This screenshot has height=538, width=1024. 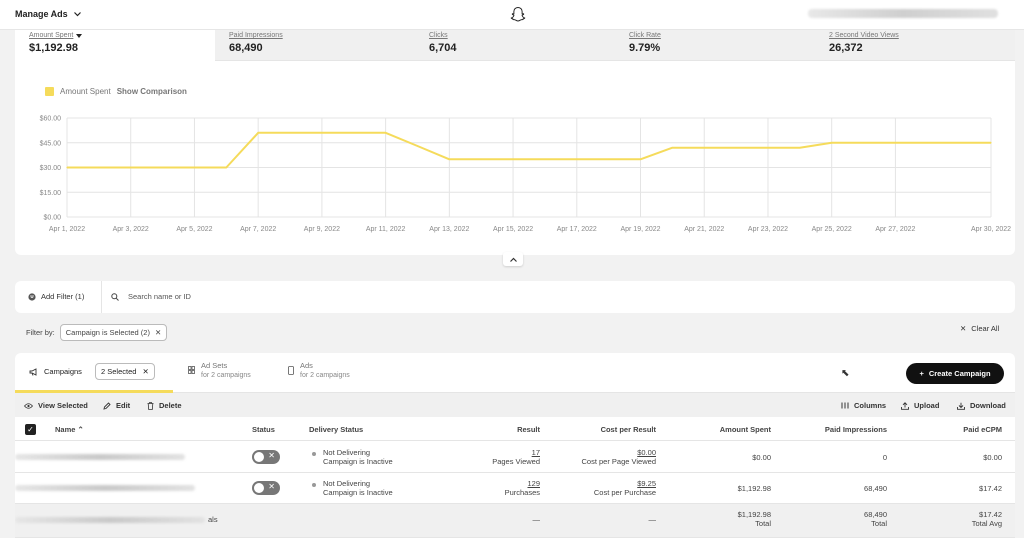 What do you see at coordinates (51, 35) in the screenshot?
I see `metric-label-text: Amount Spent` at bounding box center [51, 35].